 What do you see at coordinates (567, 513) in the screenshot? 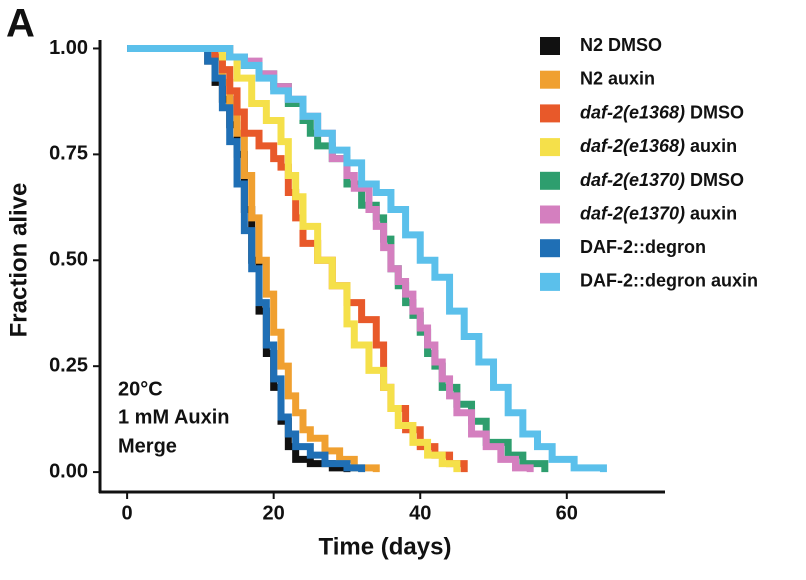
I see `x-tick-label: 60` at bounding box center [567, 513].